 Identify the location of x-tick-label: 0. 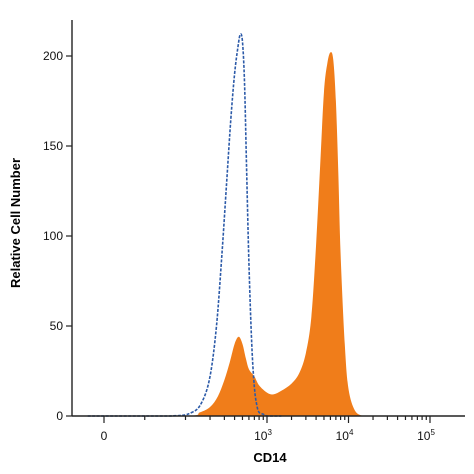
(104, 436).